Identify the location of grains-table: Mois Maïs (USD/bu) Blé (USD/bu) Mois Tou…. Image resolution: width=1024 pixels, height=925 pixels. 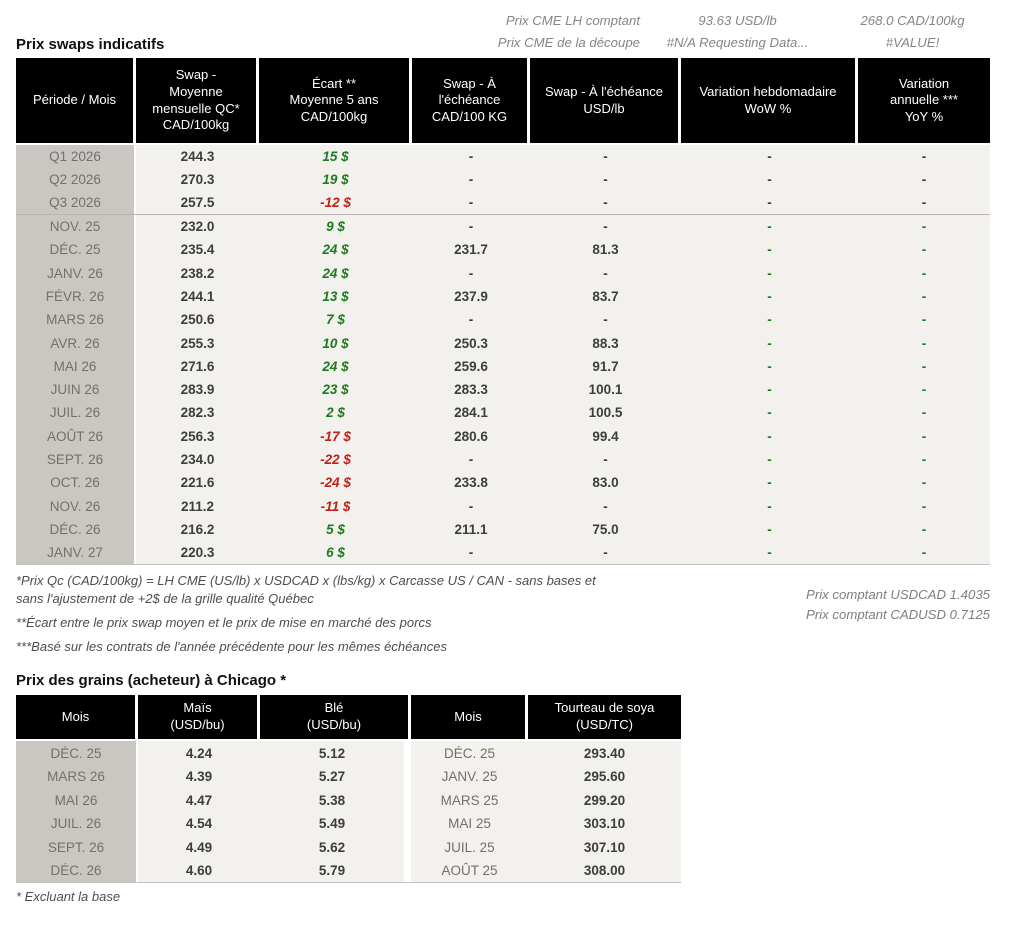
(348, 789).